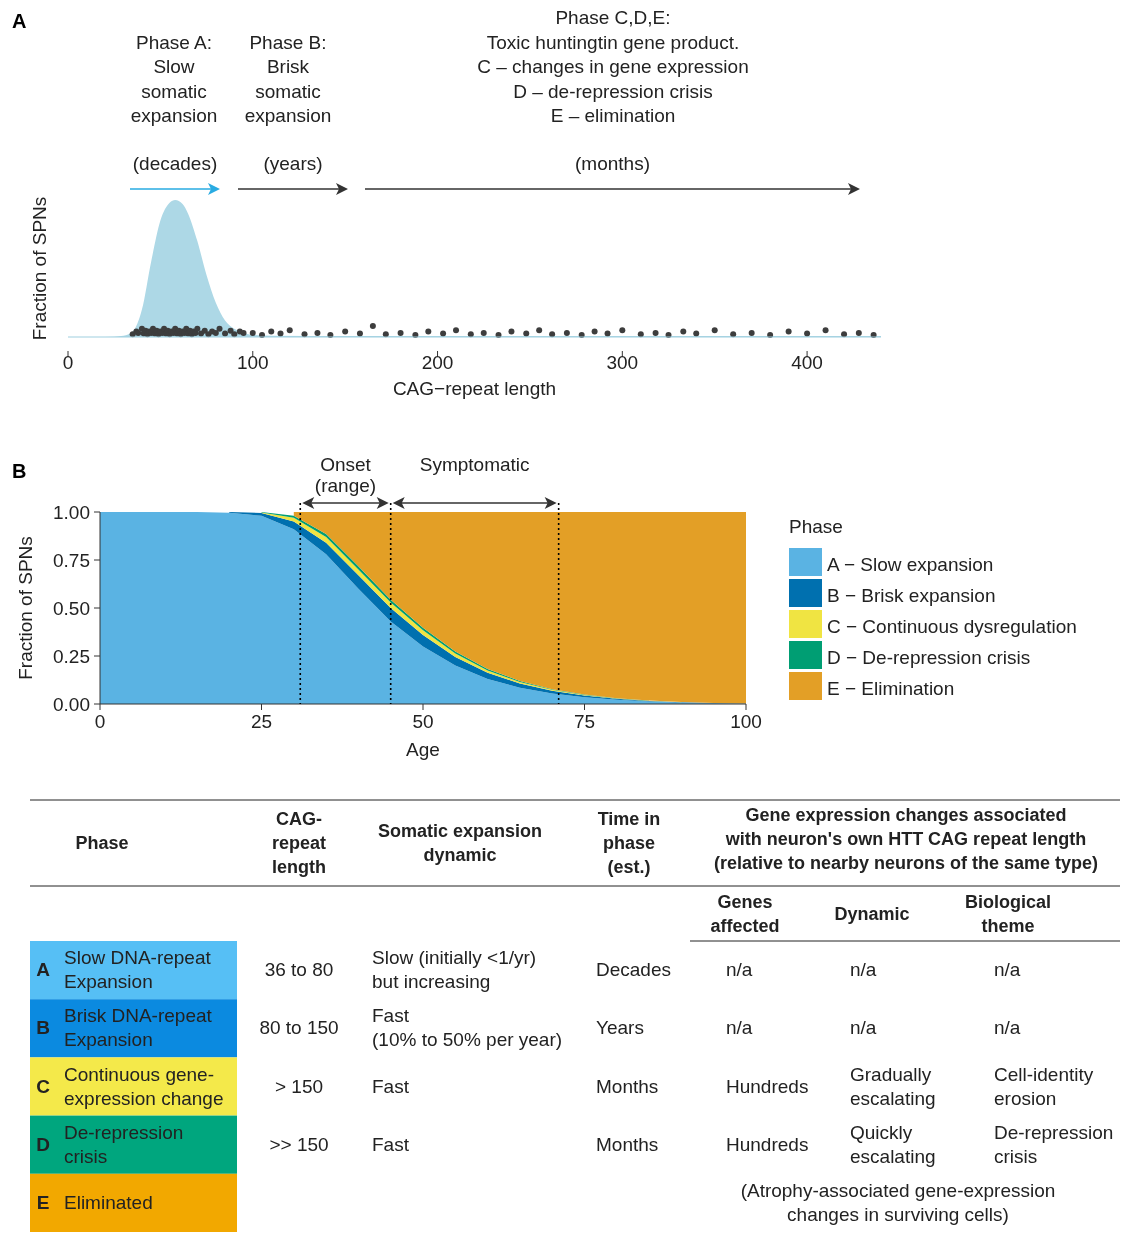 This screenshot has height=1233, width=1124. I want to click on x-tick-label: 300, so click(622, 362).